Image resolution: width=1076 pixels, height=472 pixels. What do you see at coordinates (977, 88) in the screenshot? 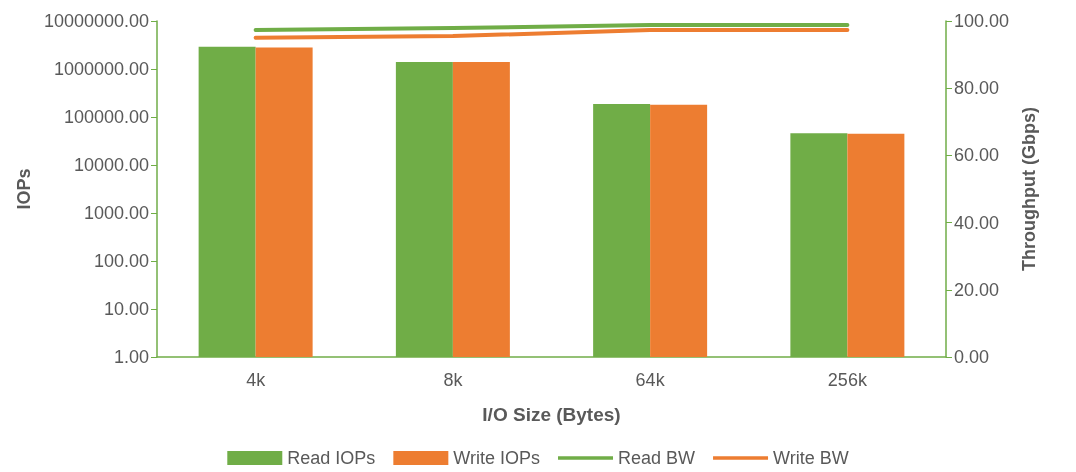
I see `y2-tick-label: 80.00` at bounding box center [977, 88].